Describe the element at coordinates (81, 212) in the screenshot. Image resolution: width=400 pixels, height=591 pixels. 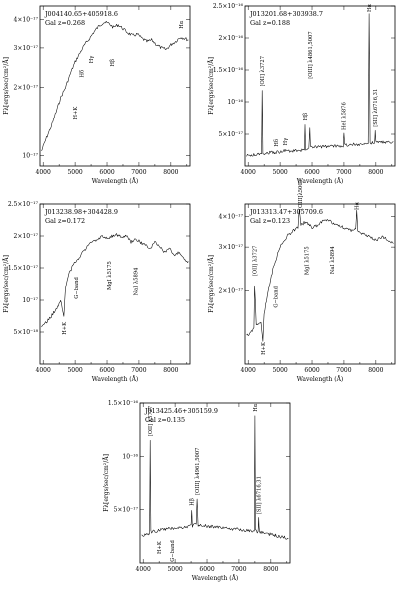
I see `object-name: J013238.98+304428.9` at that location.